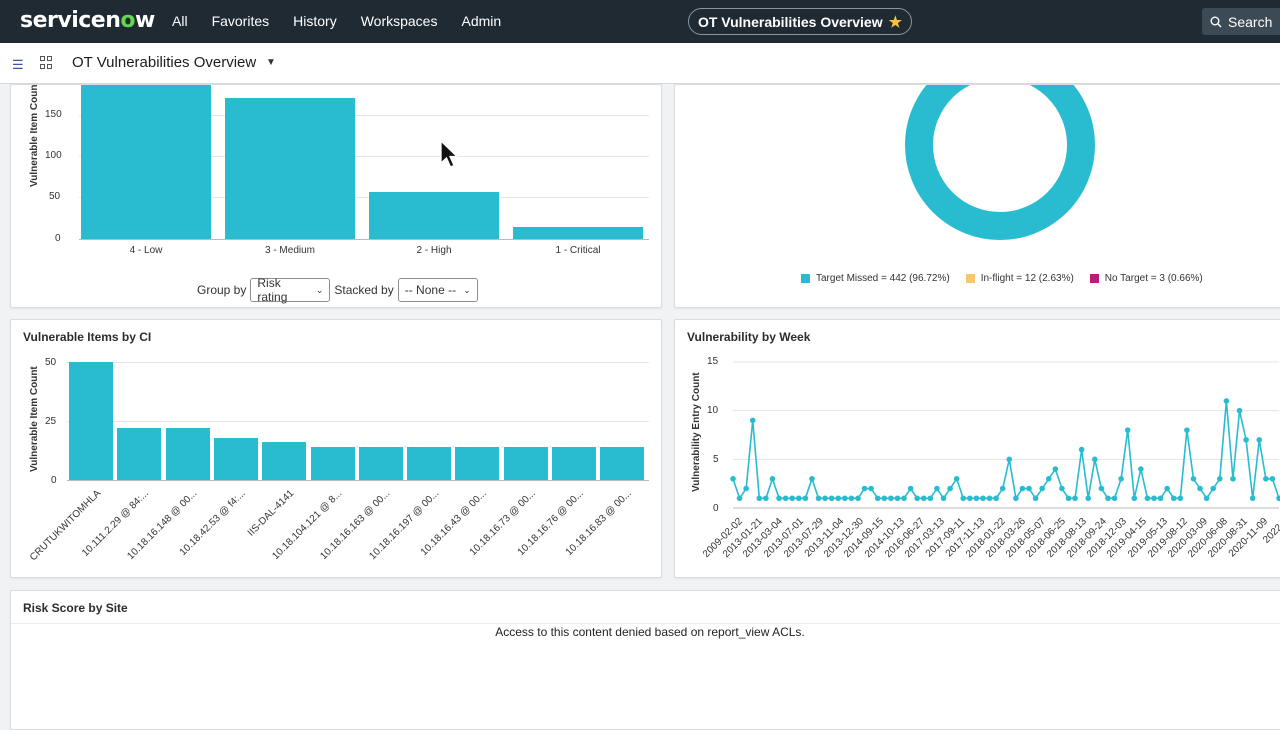 The height and width of the screenshot is (730, 1280). I want to click on nav-favorites: Favorites, so click(240, 21).